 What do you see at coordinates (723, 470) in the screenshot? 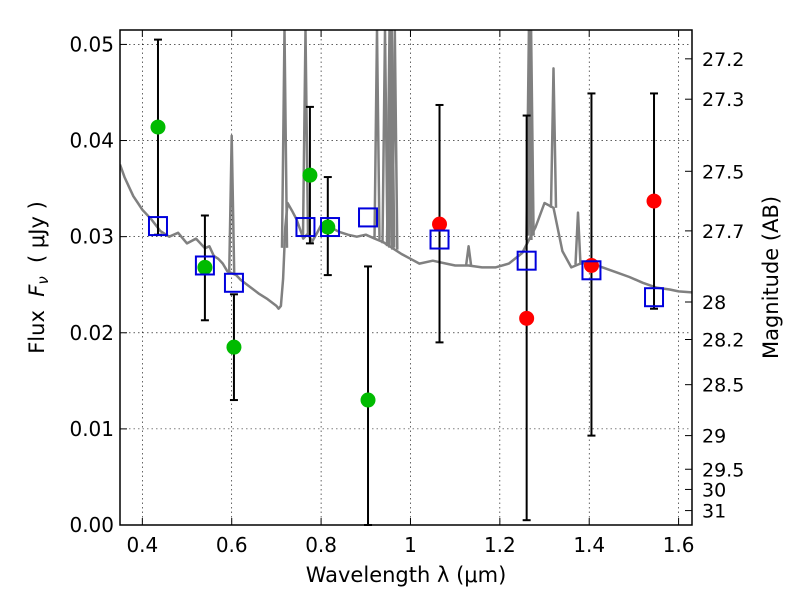
I see `right-tick-label: 29.5` at bounding box center [723, 470].